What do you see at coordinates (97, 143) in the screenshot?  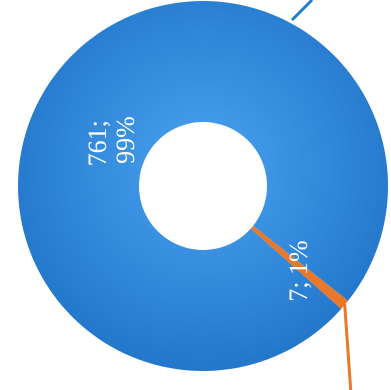 I see `slice-0-label-line1: 761;` at bounding box center [97, 143].